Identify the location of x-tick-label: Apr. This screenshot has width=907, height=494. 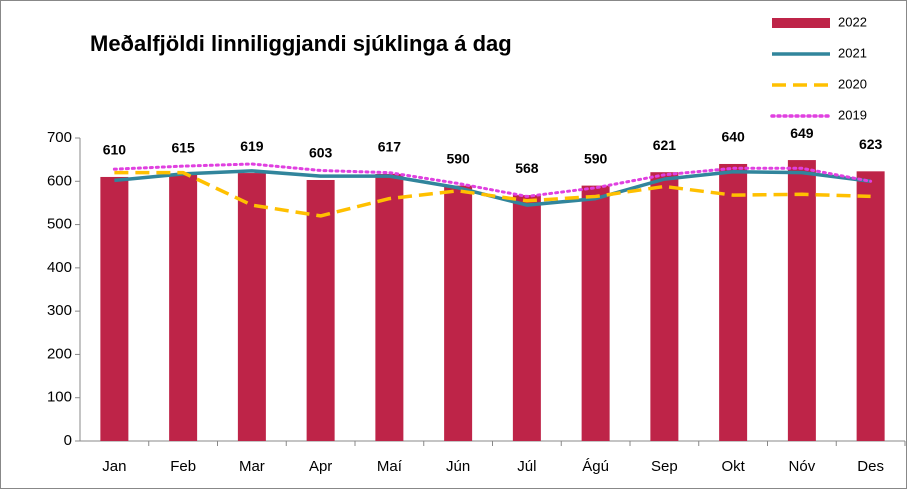
(320, 466).